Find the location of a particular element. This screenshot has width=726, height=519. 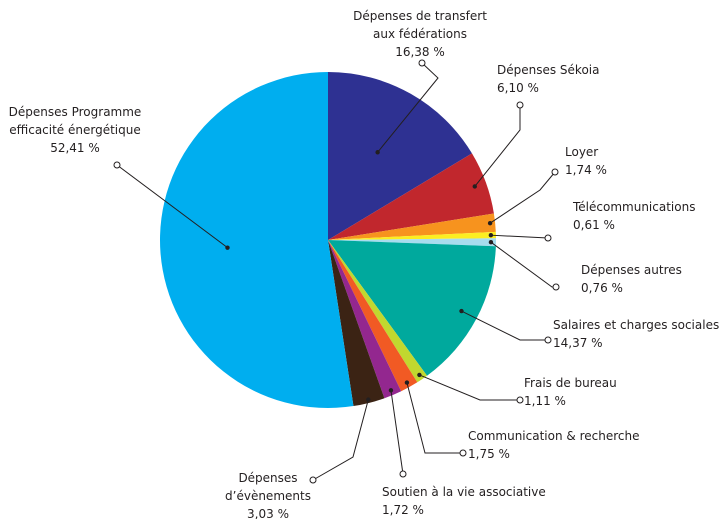

value-label: 6,10 % is located at coordinates (518, 88).